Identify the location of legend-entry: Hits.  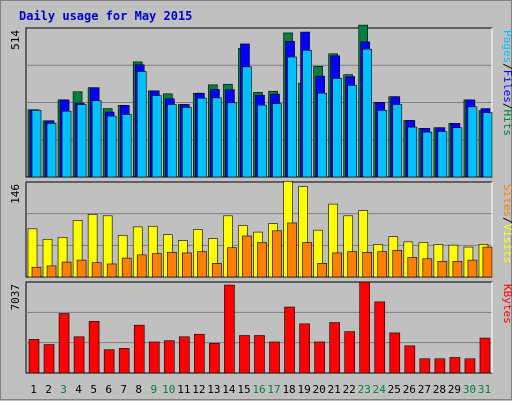
(506, 123).